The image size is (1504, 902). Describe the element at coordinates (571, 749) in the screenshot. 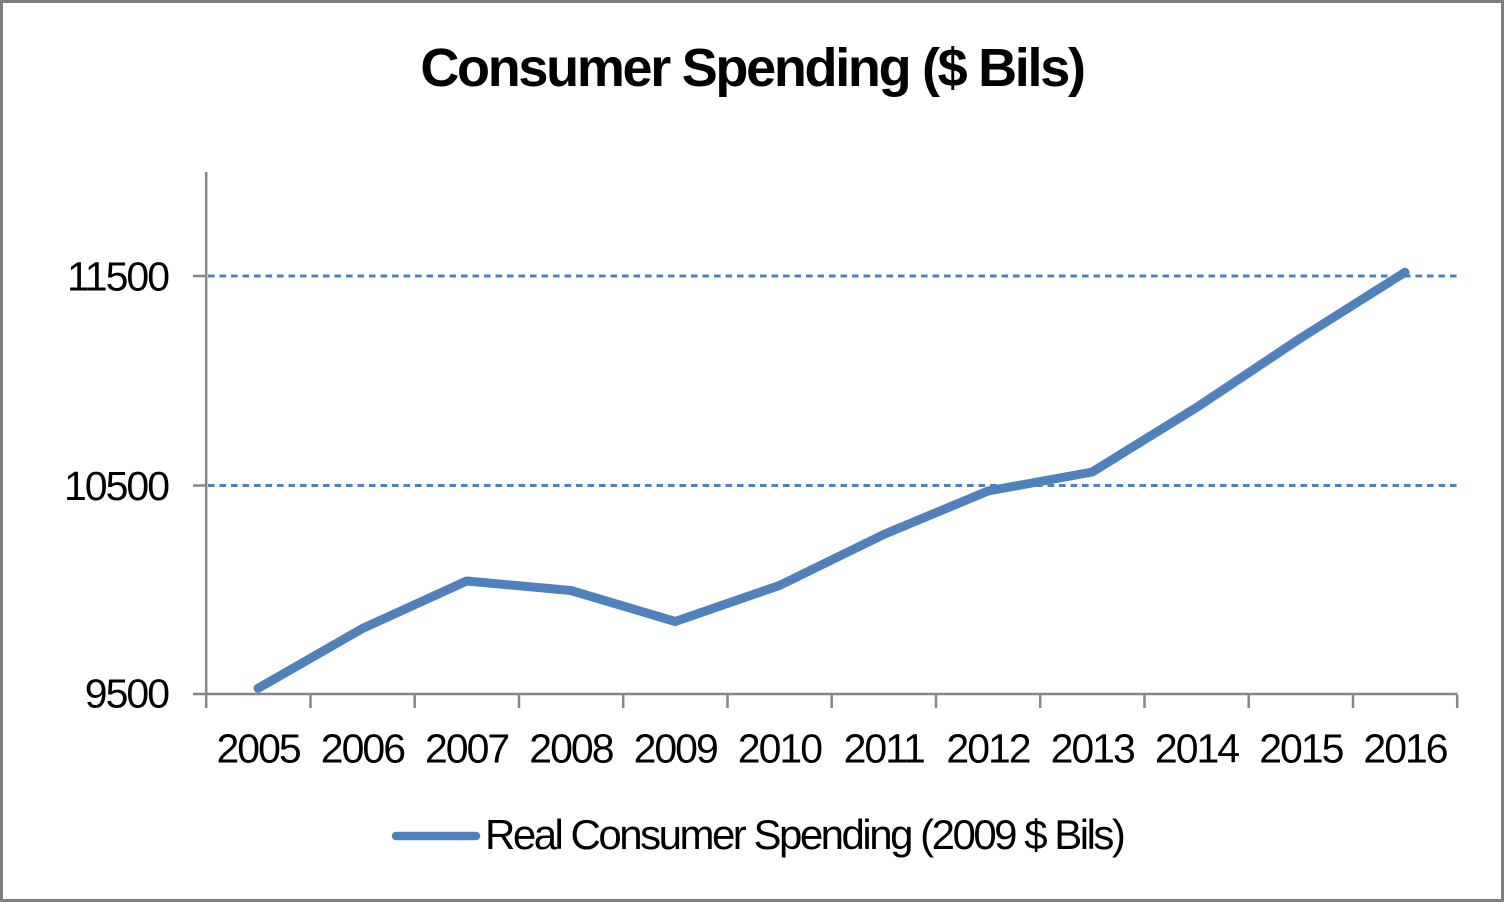

I see `svg-text: 2008` at that location.